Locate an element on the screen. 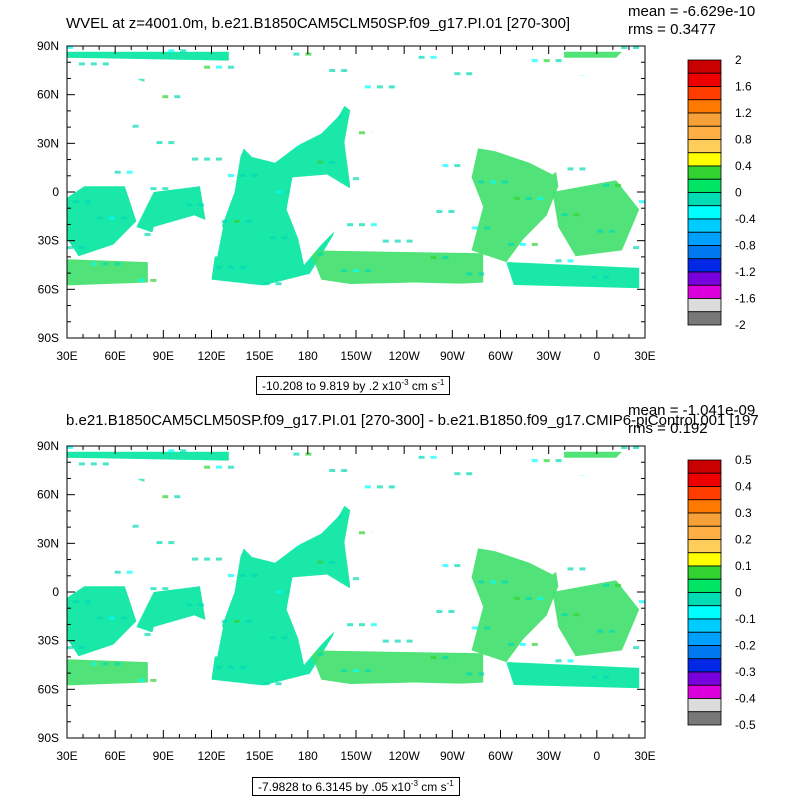 This screenshot has width=800, height=800. top-range-unit: cm s is located at coordinates (423, 386).